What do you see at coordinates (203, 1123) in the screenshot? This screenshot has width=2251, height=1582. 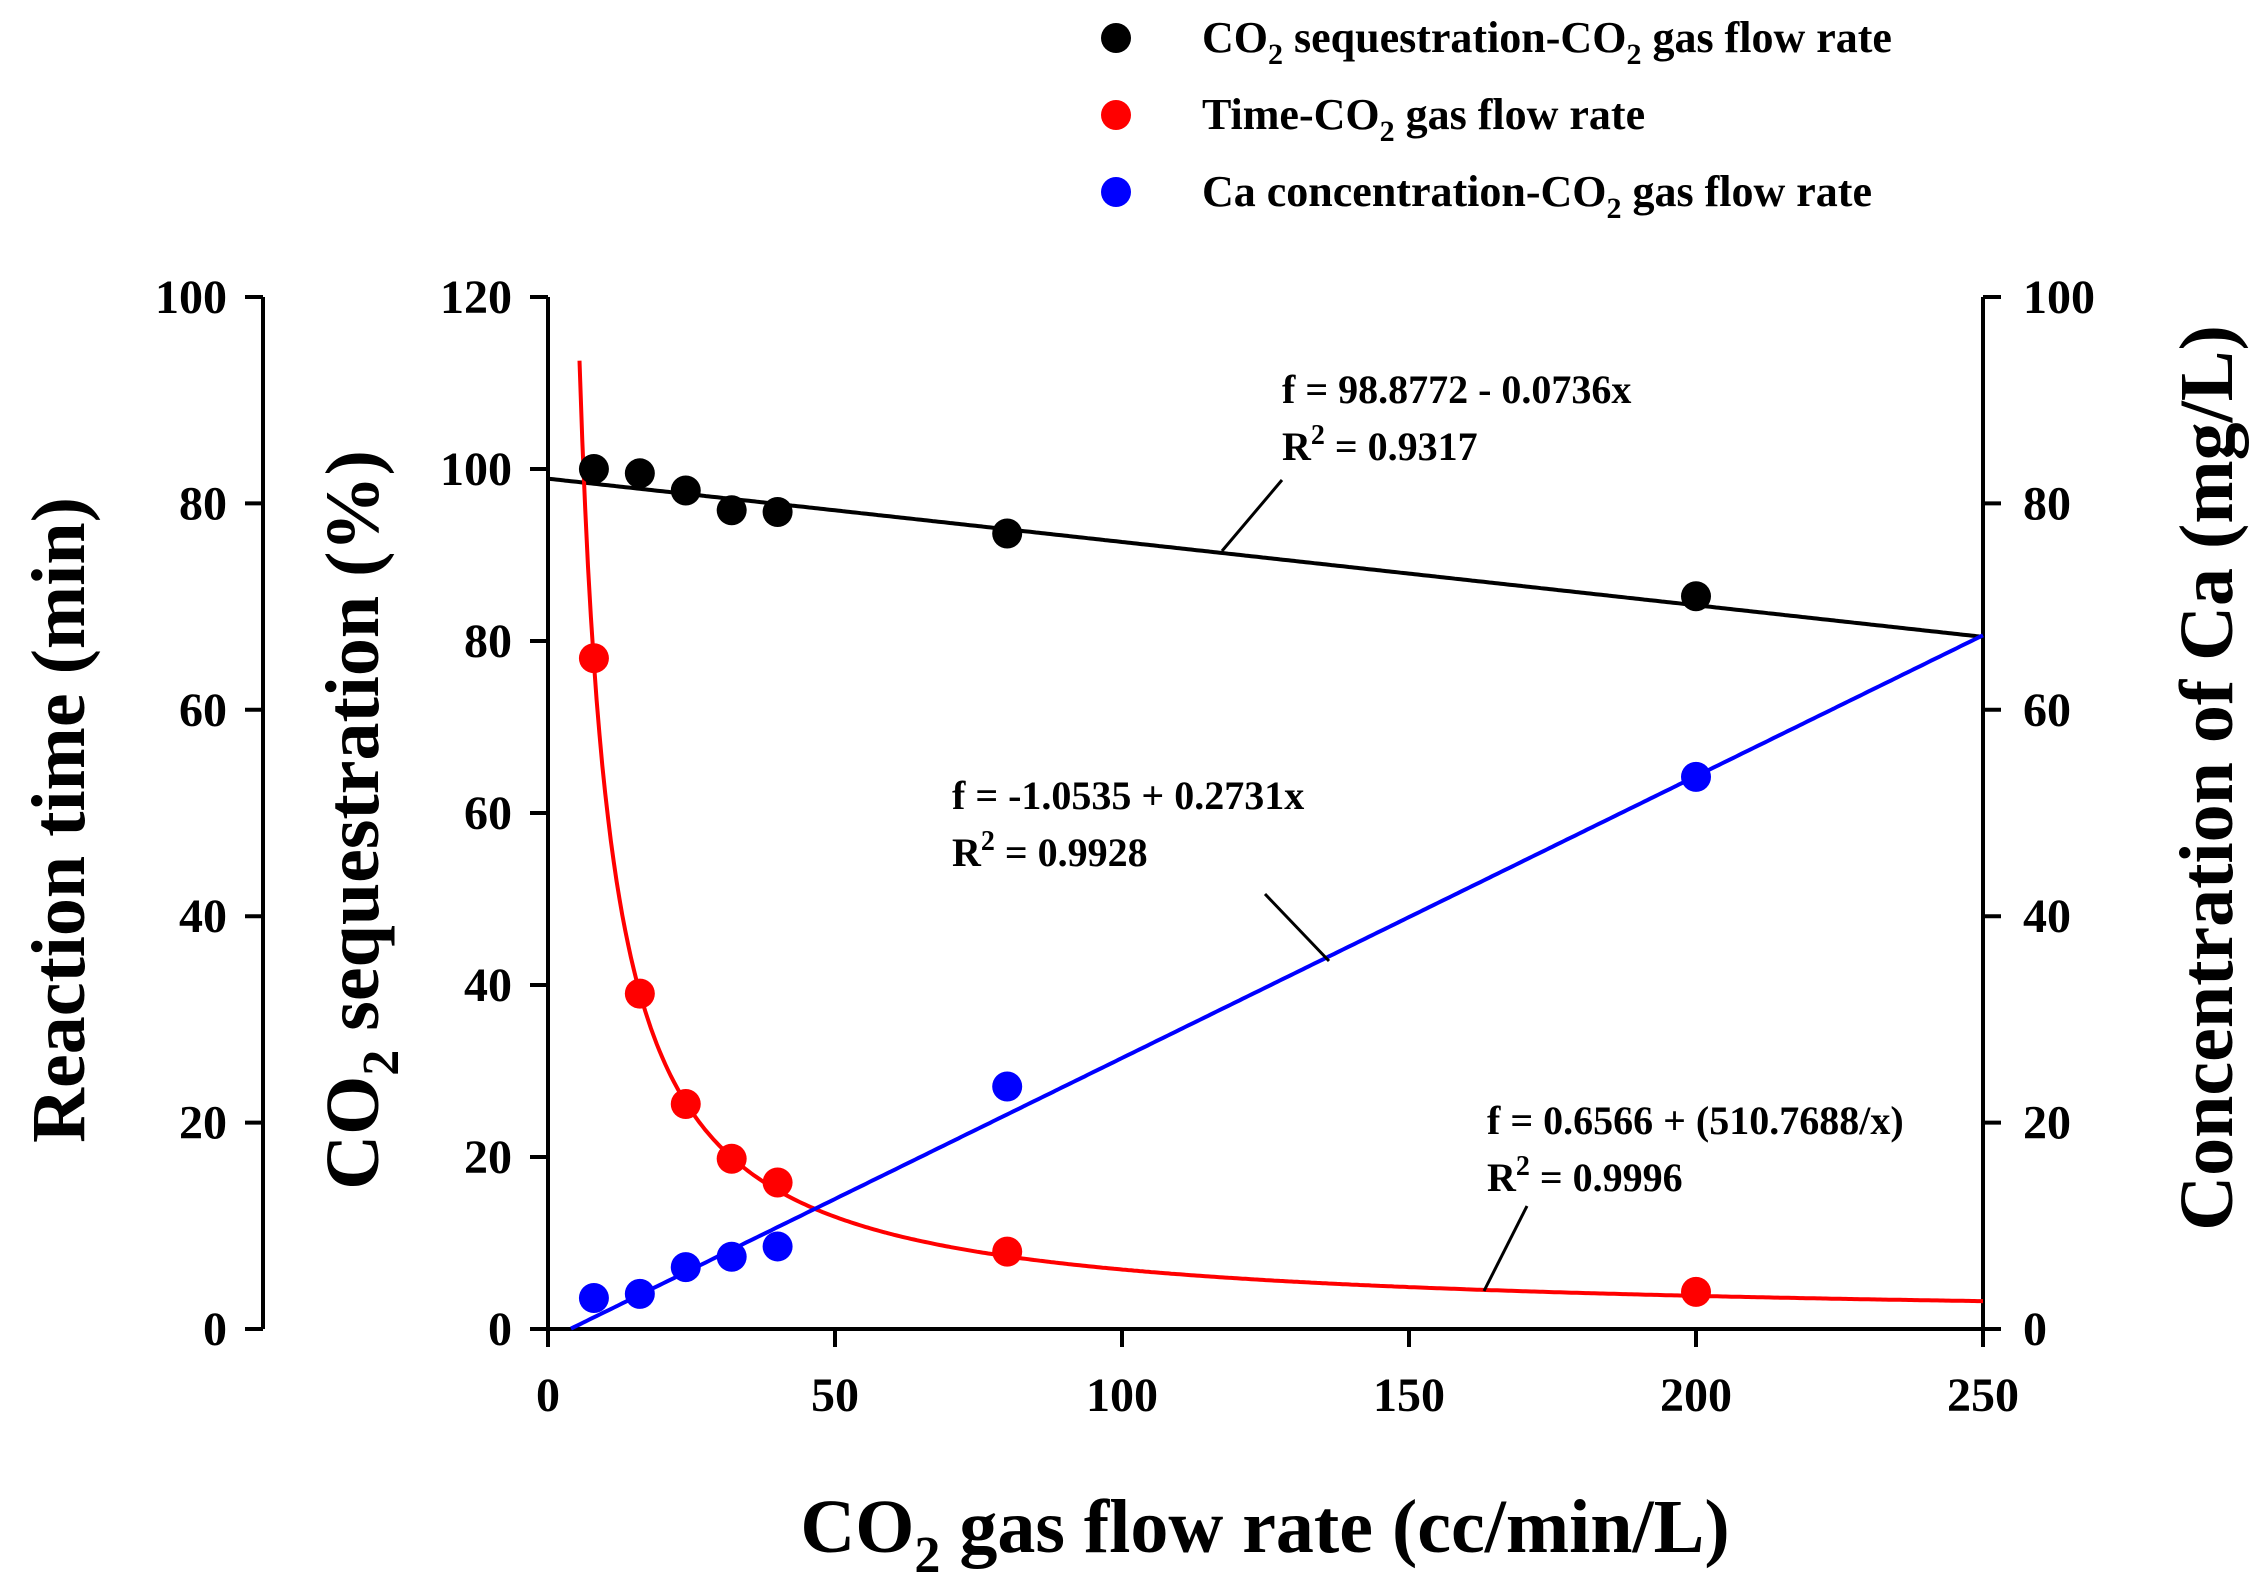 I see `time-tick-label: 20` at bounding box center [203, 1123].